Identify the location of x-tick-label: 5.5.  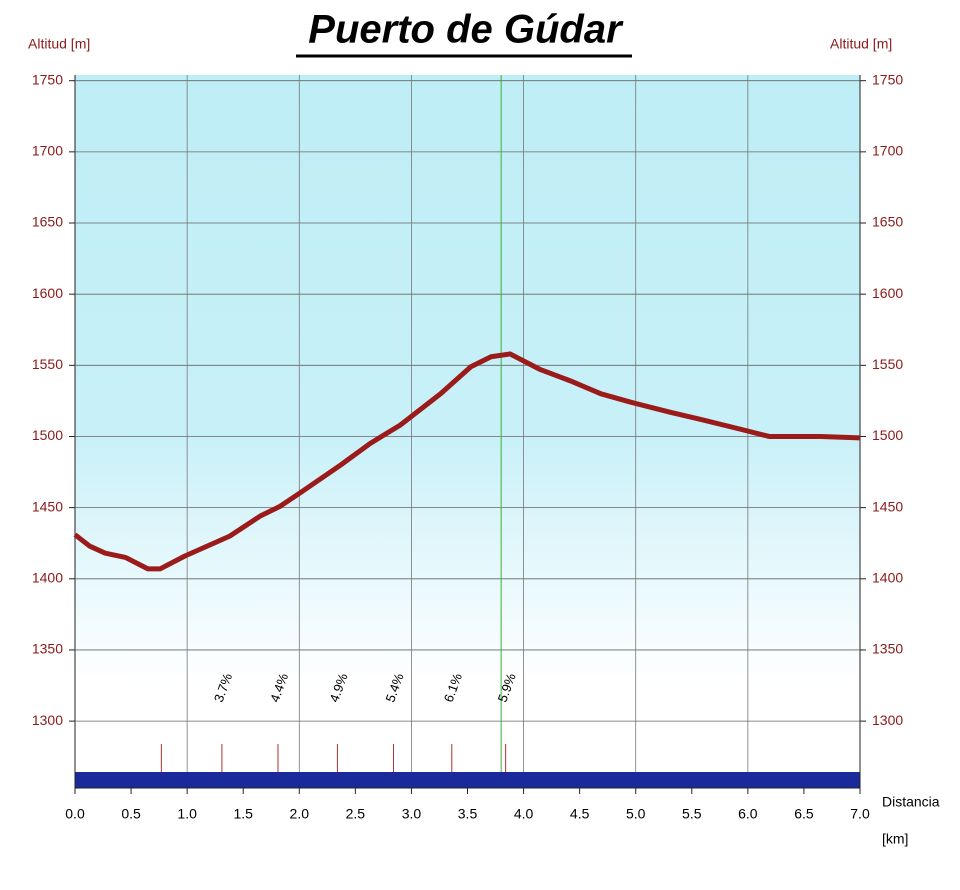
(692, 814).